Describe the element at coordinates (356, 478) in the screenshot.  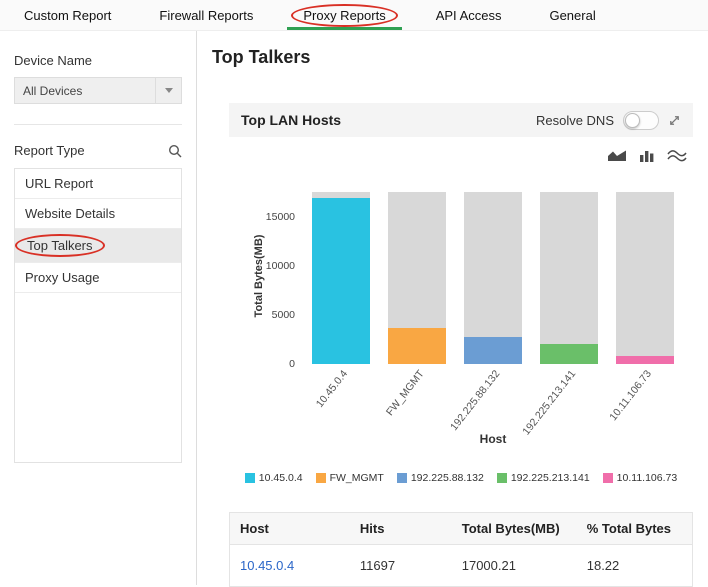
I see `legend-label: FW_MGMT` at that location.